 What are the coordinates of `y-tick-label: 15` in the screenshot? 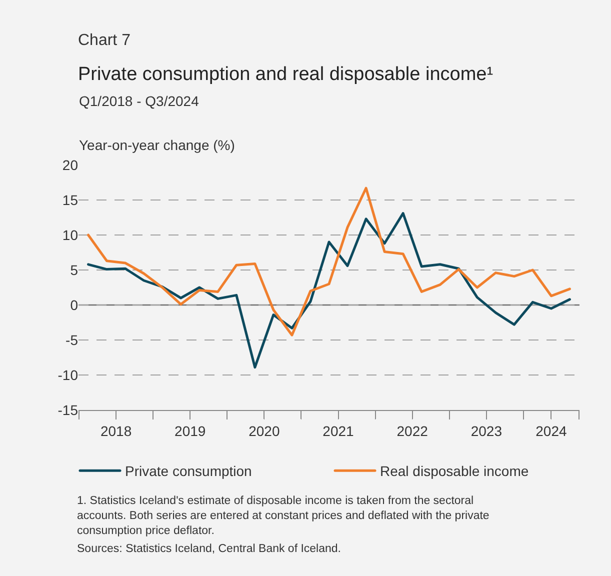 It's located at (70, 200).